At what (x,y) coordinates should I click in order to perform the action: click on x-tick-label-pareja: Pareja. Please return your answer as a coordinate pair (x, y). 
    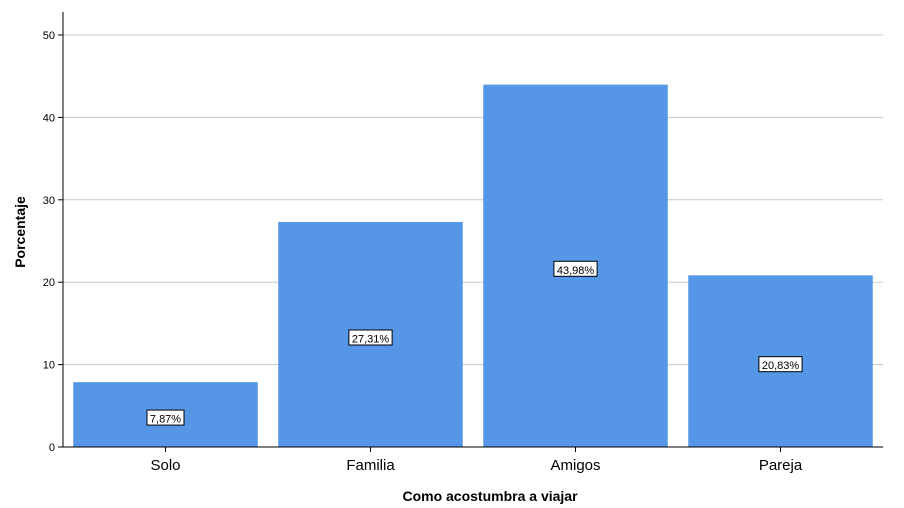
    Looking at the image, I should click on (781, 465).